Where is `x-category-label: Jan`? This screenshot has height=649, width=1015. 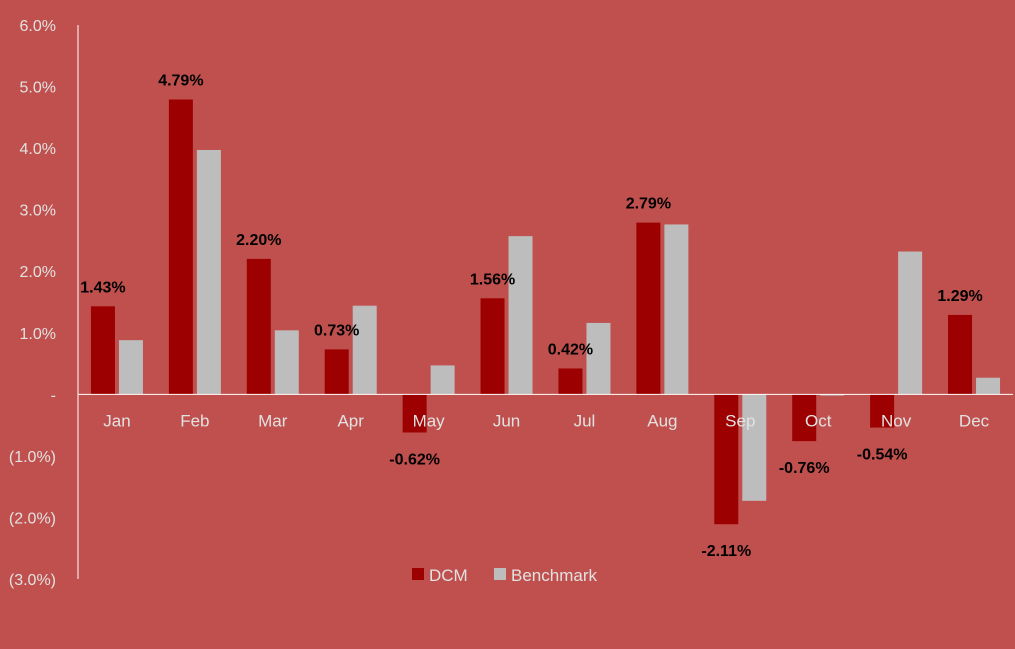 x-category-label: Jan is located at coordinates (116, 420).